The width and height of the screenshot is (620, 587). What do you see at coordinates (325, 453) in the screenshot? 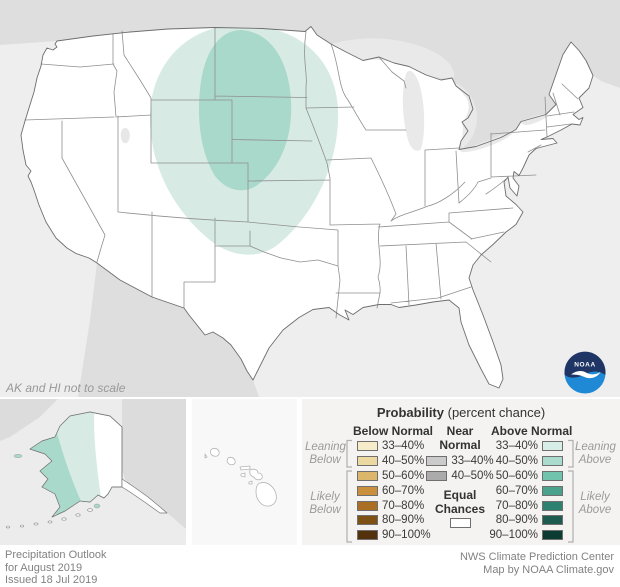
I see `leaning-below-label: Leaning Below` at bounding box center [325, 453].